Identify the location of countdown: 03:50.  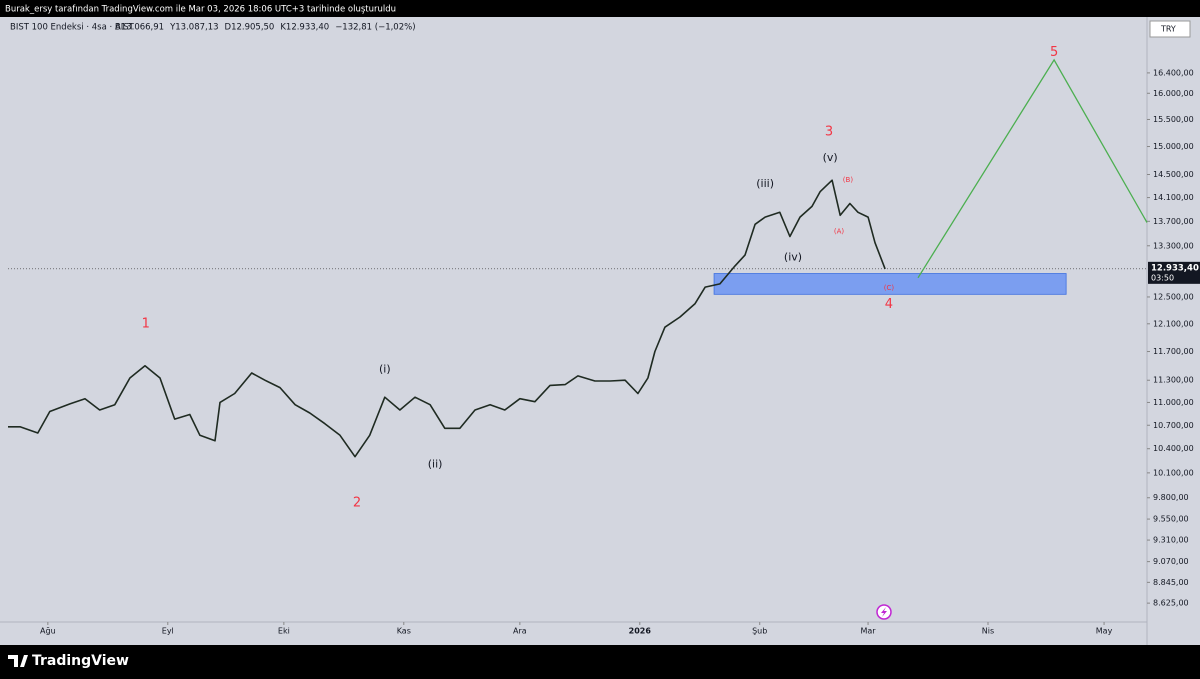
(1162, 277).